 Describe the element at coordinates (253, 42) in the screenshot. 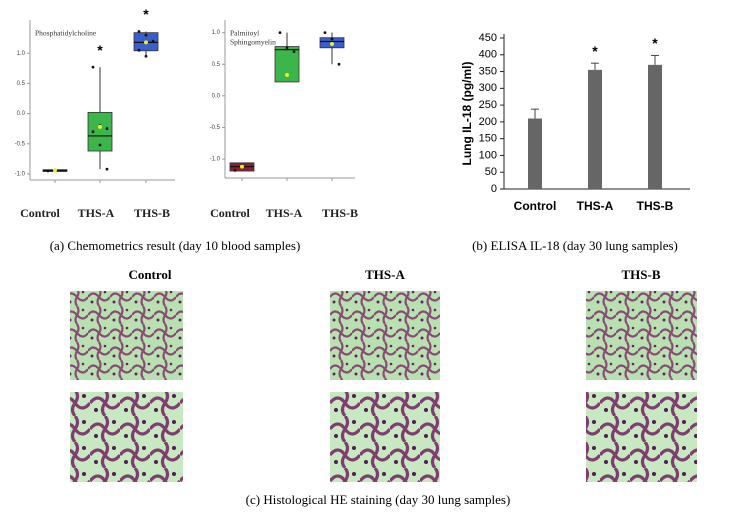

I see `chart-title: Sphingomyelin` at that location.